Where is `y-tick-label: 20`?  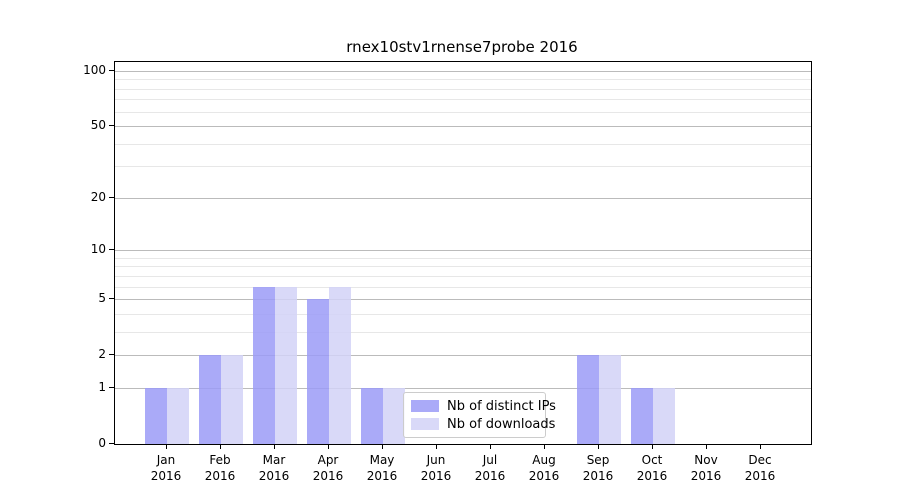
y-tick-label: 20 is located at coordinates (98, 197).